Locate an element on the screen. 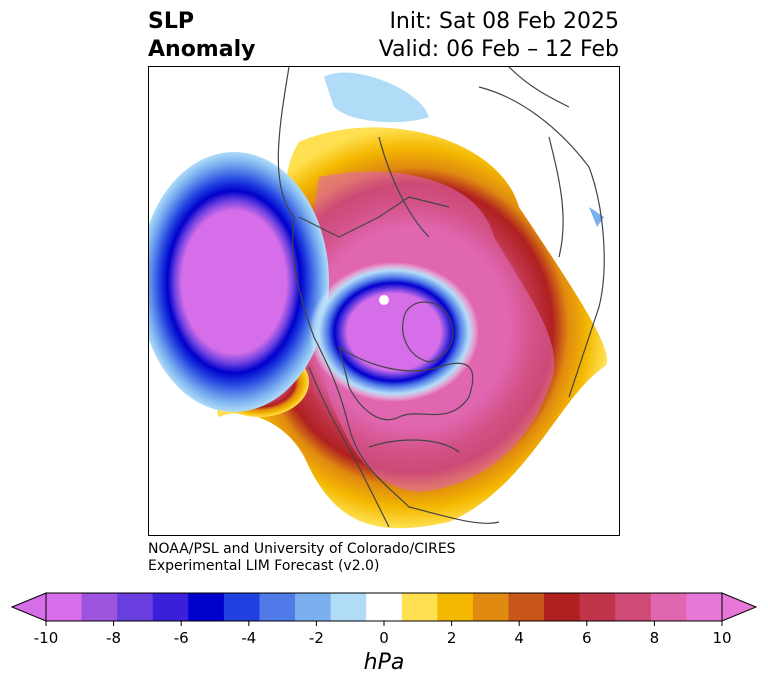 This screenshot has width=768, height=689. colorbar-tick-label: 10 is located at coordinates (721, 638).